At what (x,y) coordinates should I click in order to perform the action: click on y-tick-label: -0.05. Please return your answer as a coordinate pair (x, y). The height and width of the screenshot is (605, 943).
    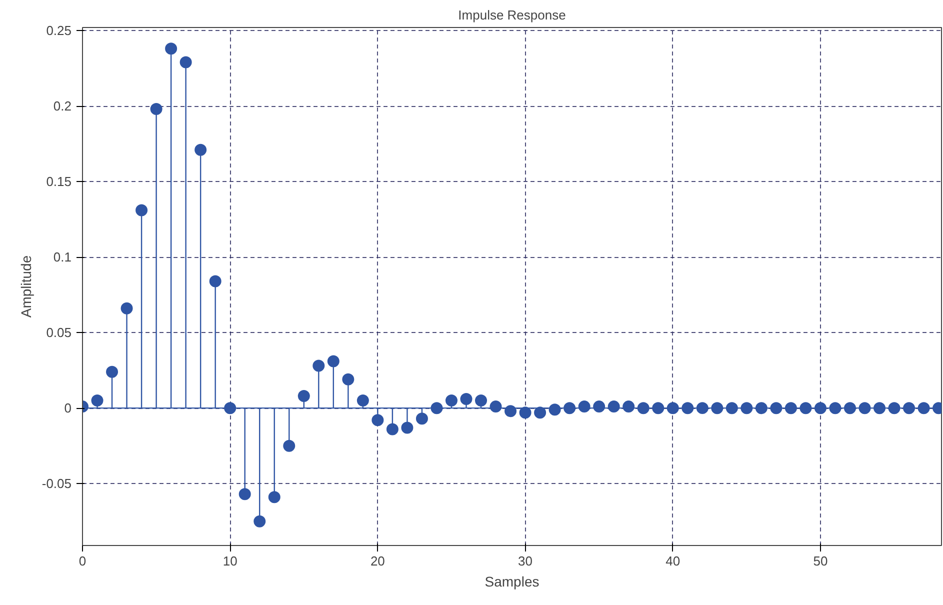
    Looking at the image, I should click on (57, 484).